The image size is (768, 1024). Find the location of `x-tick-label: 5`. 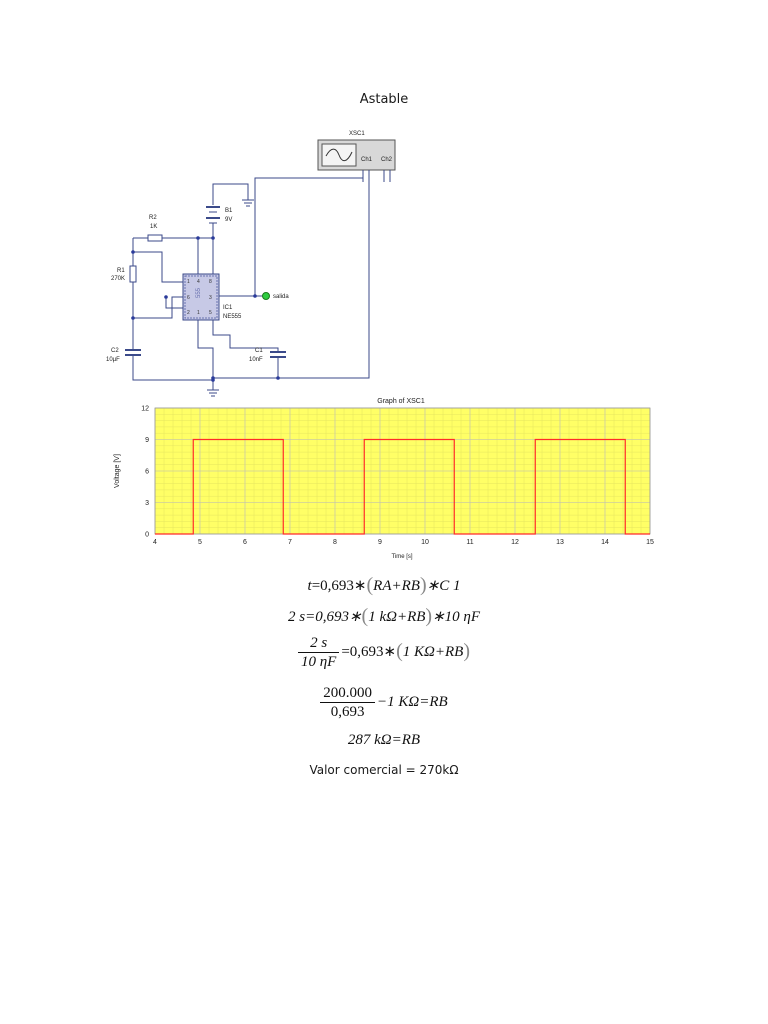

x-tick-label: 5 is located at coordinates (200, 542).